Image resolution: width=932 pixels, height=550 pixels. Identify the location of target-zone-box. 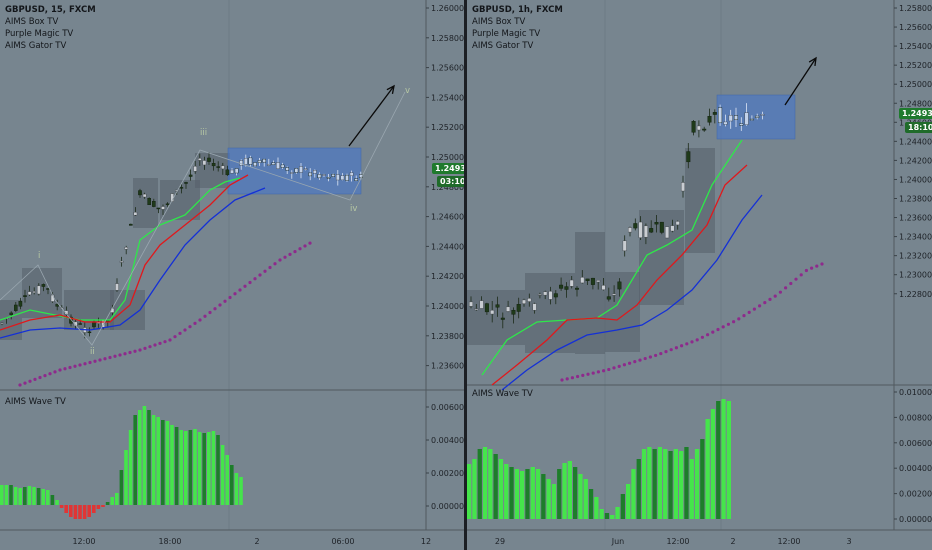
(294, 171).